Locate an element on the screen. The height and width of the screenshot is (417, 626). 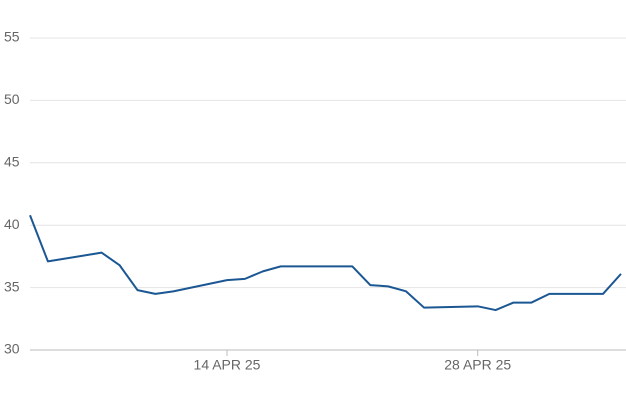
y-tick-label: 55 is located at coordinates (12, 37).